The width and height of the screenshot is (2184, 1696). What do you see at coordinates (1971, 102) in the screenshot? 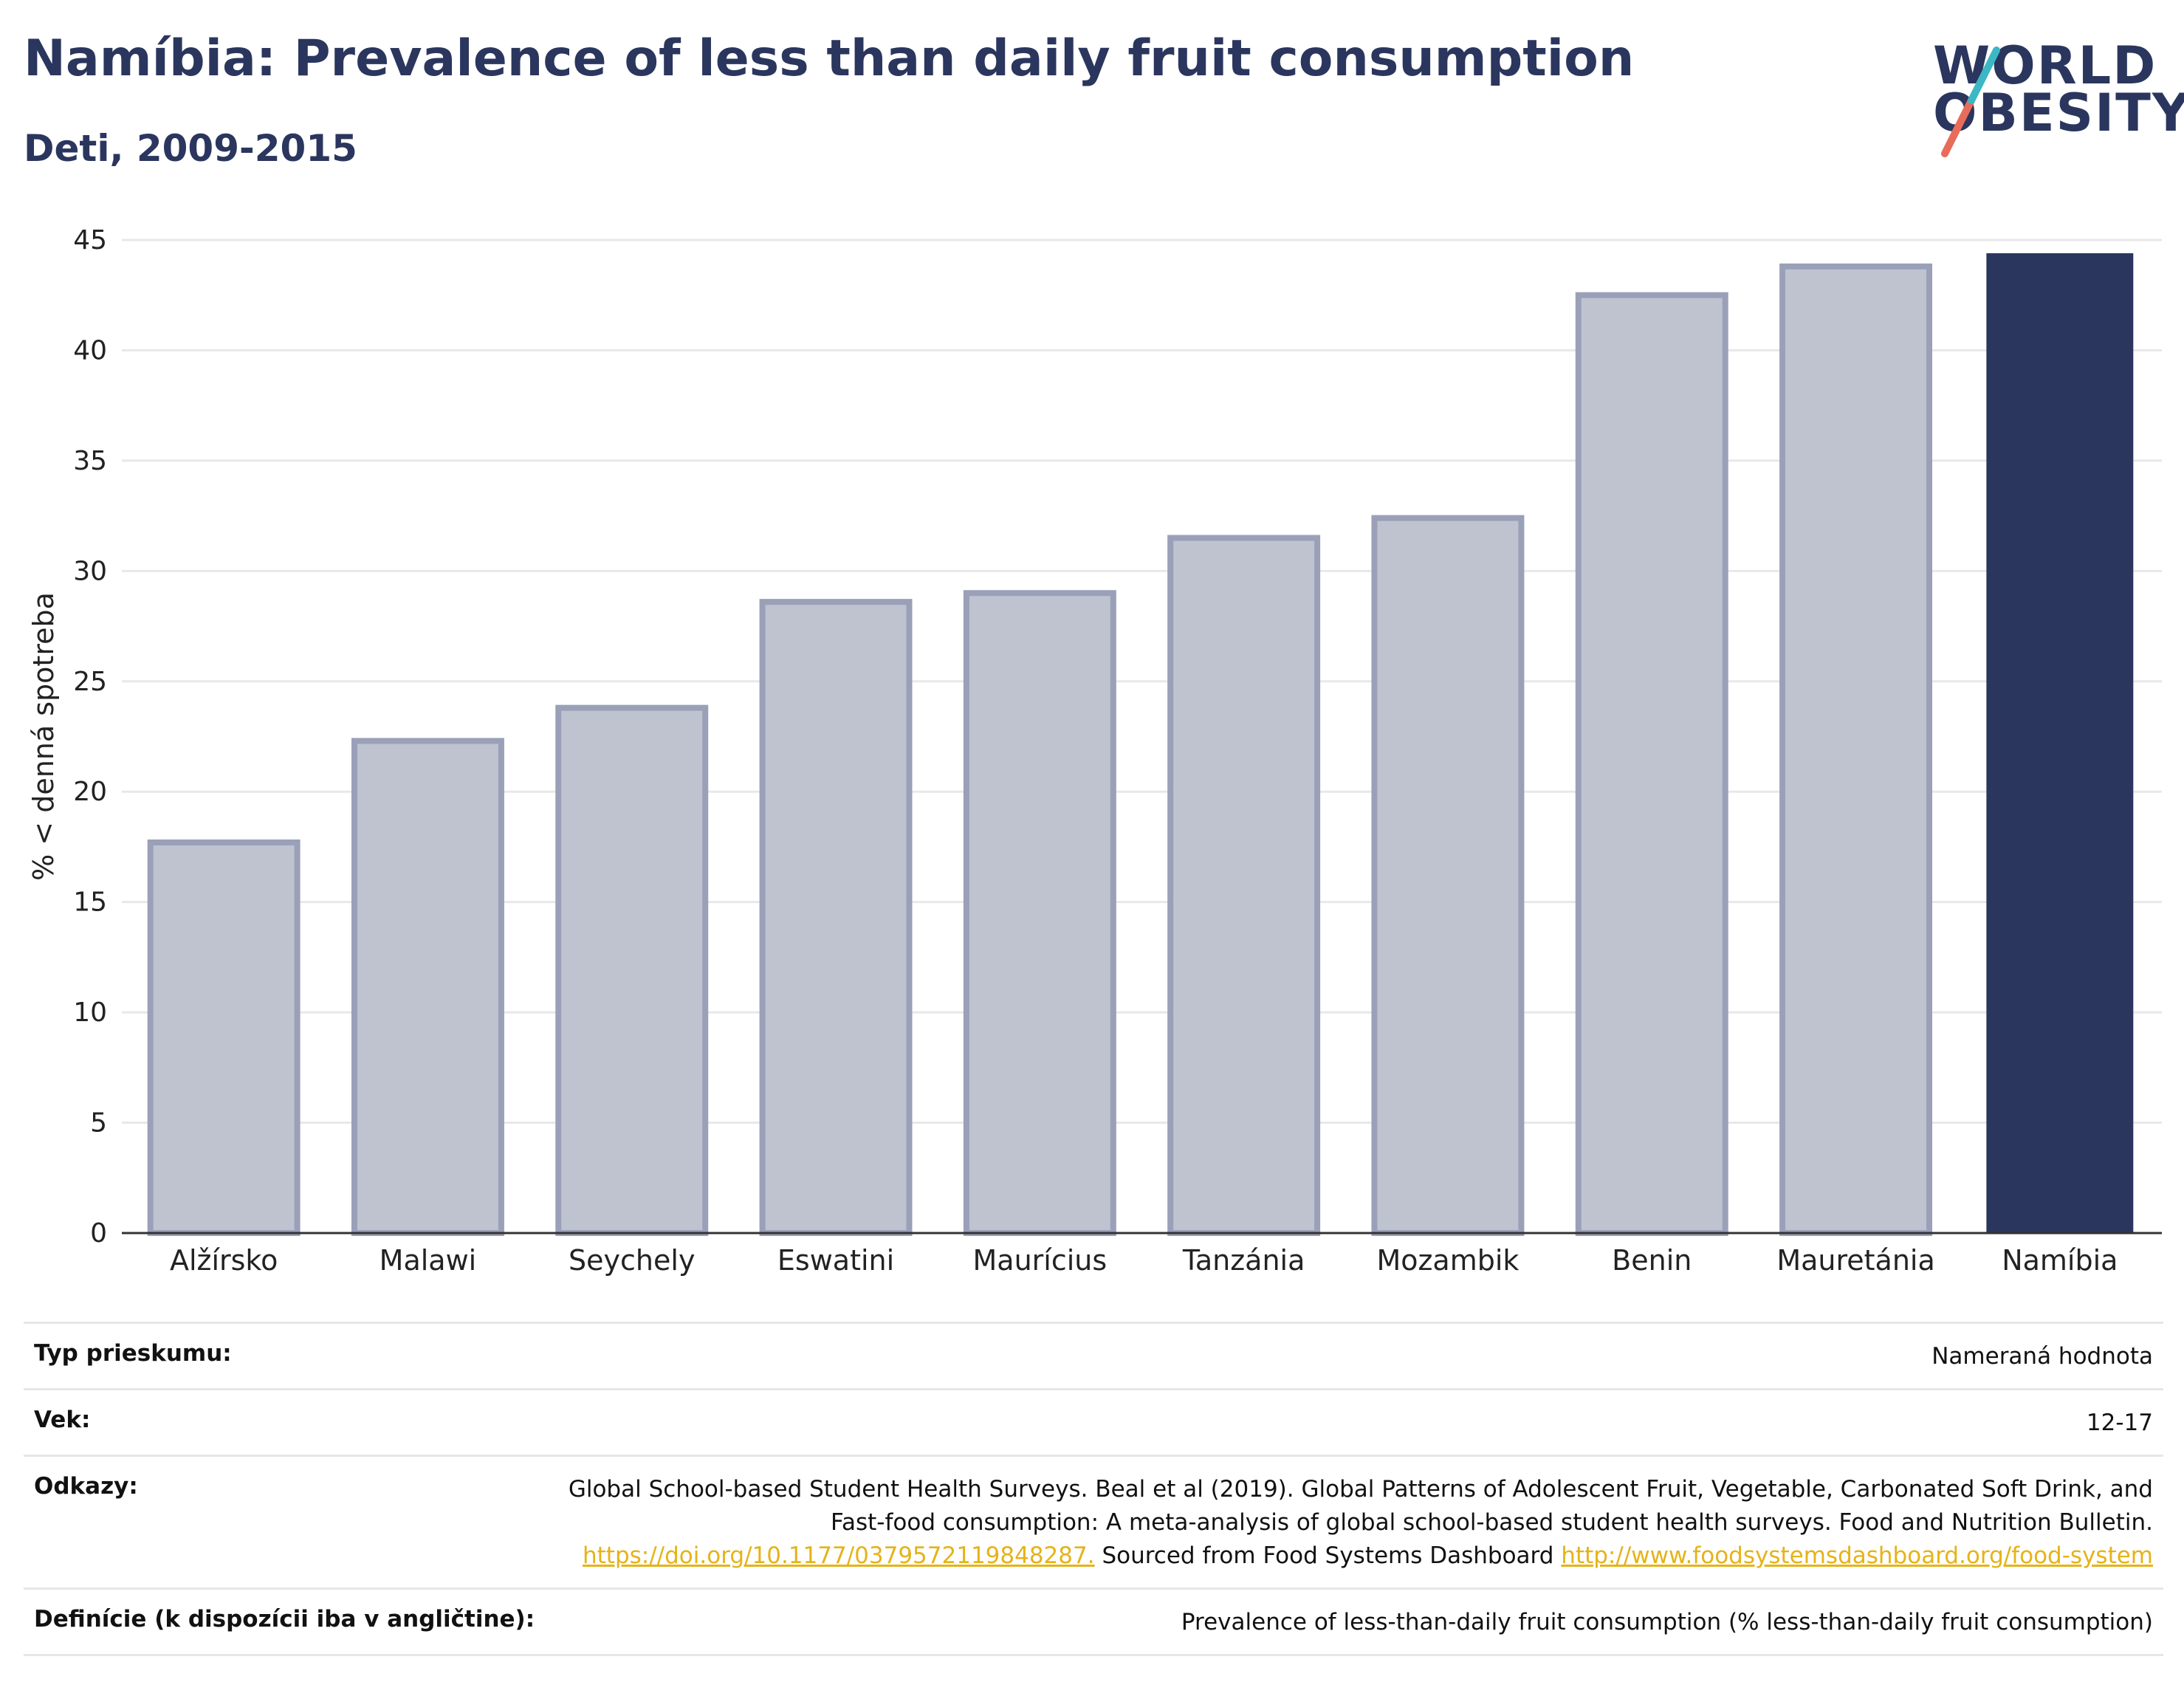
I see `logo-slash-icon` at bounding box center [1971, 102].